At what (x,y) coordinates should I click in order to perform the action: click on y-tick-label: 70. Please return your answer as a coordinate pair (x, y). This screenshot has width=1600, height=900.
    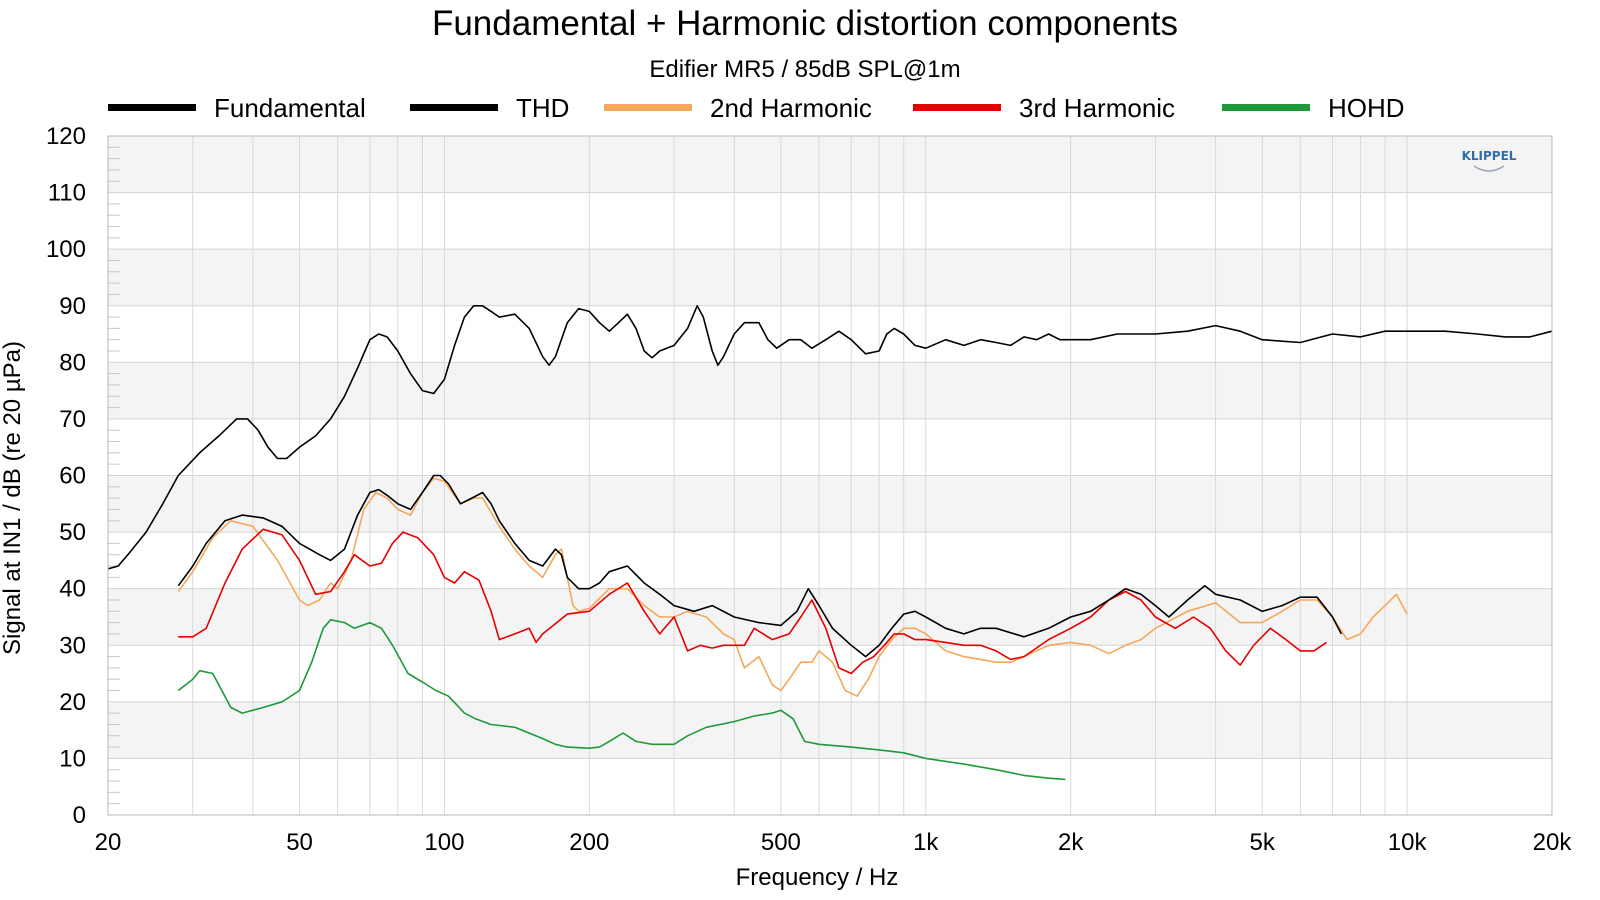
    Looking at the image, I should click on (72, 419).